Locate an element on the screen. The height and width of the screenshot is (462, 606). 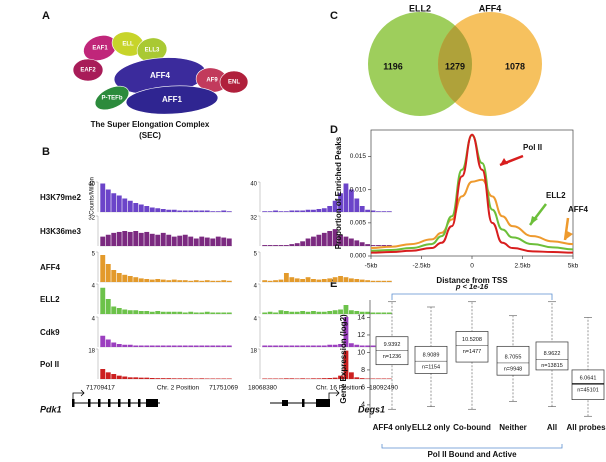
y-tick-label: 0.015 is located at coordinates (358, 156).